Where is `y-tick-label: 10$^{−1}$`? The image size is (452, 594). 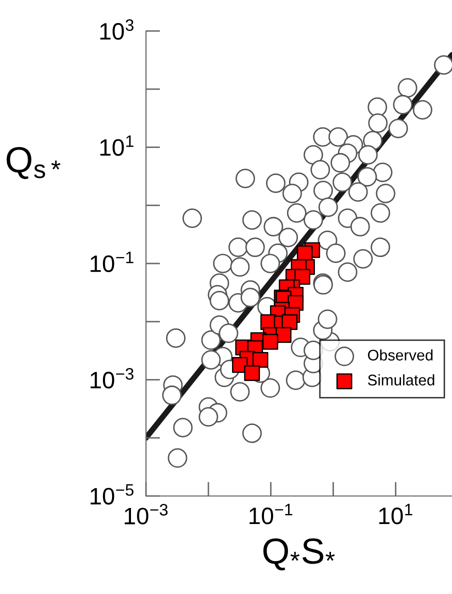 y-tick-label: 10$^{−1}$ is located at coordinates (112, 262).